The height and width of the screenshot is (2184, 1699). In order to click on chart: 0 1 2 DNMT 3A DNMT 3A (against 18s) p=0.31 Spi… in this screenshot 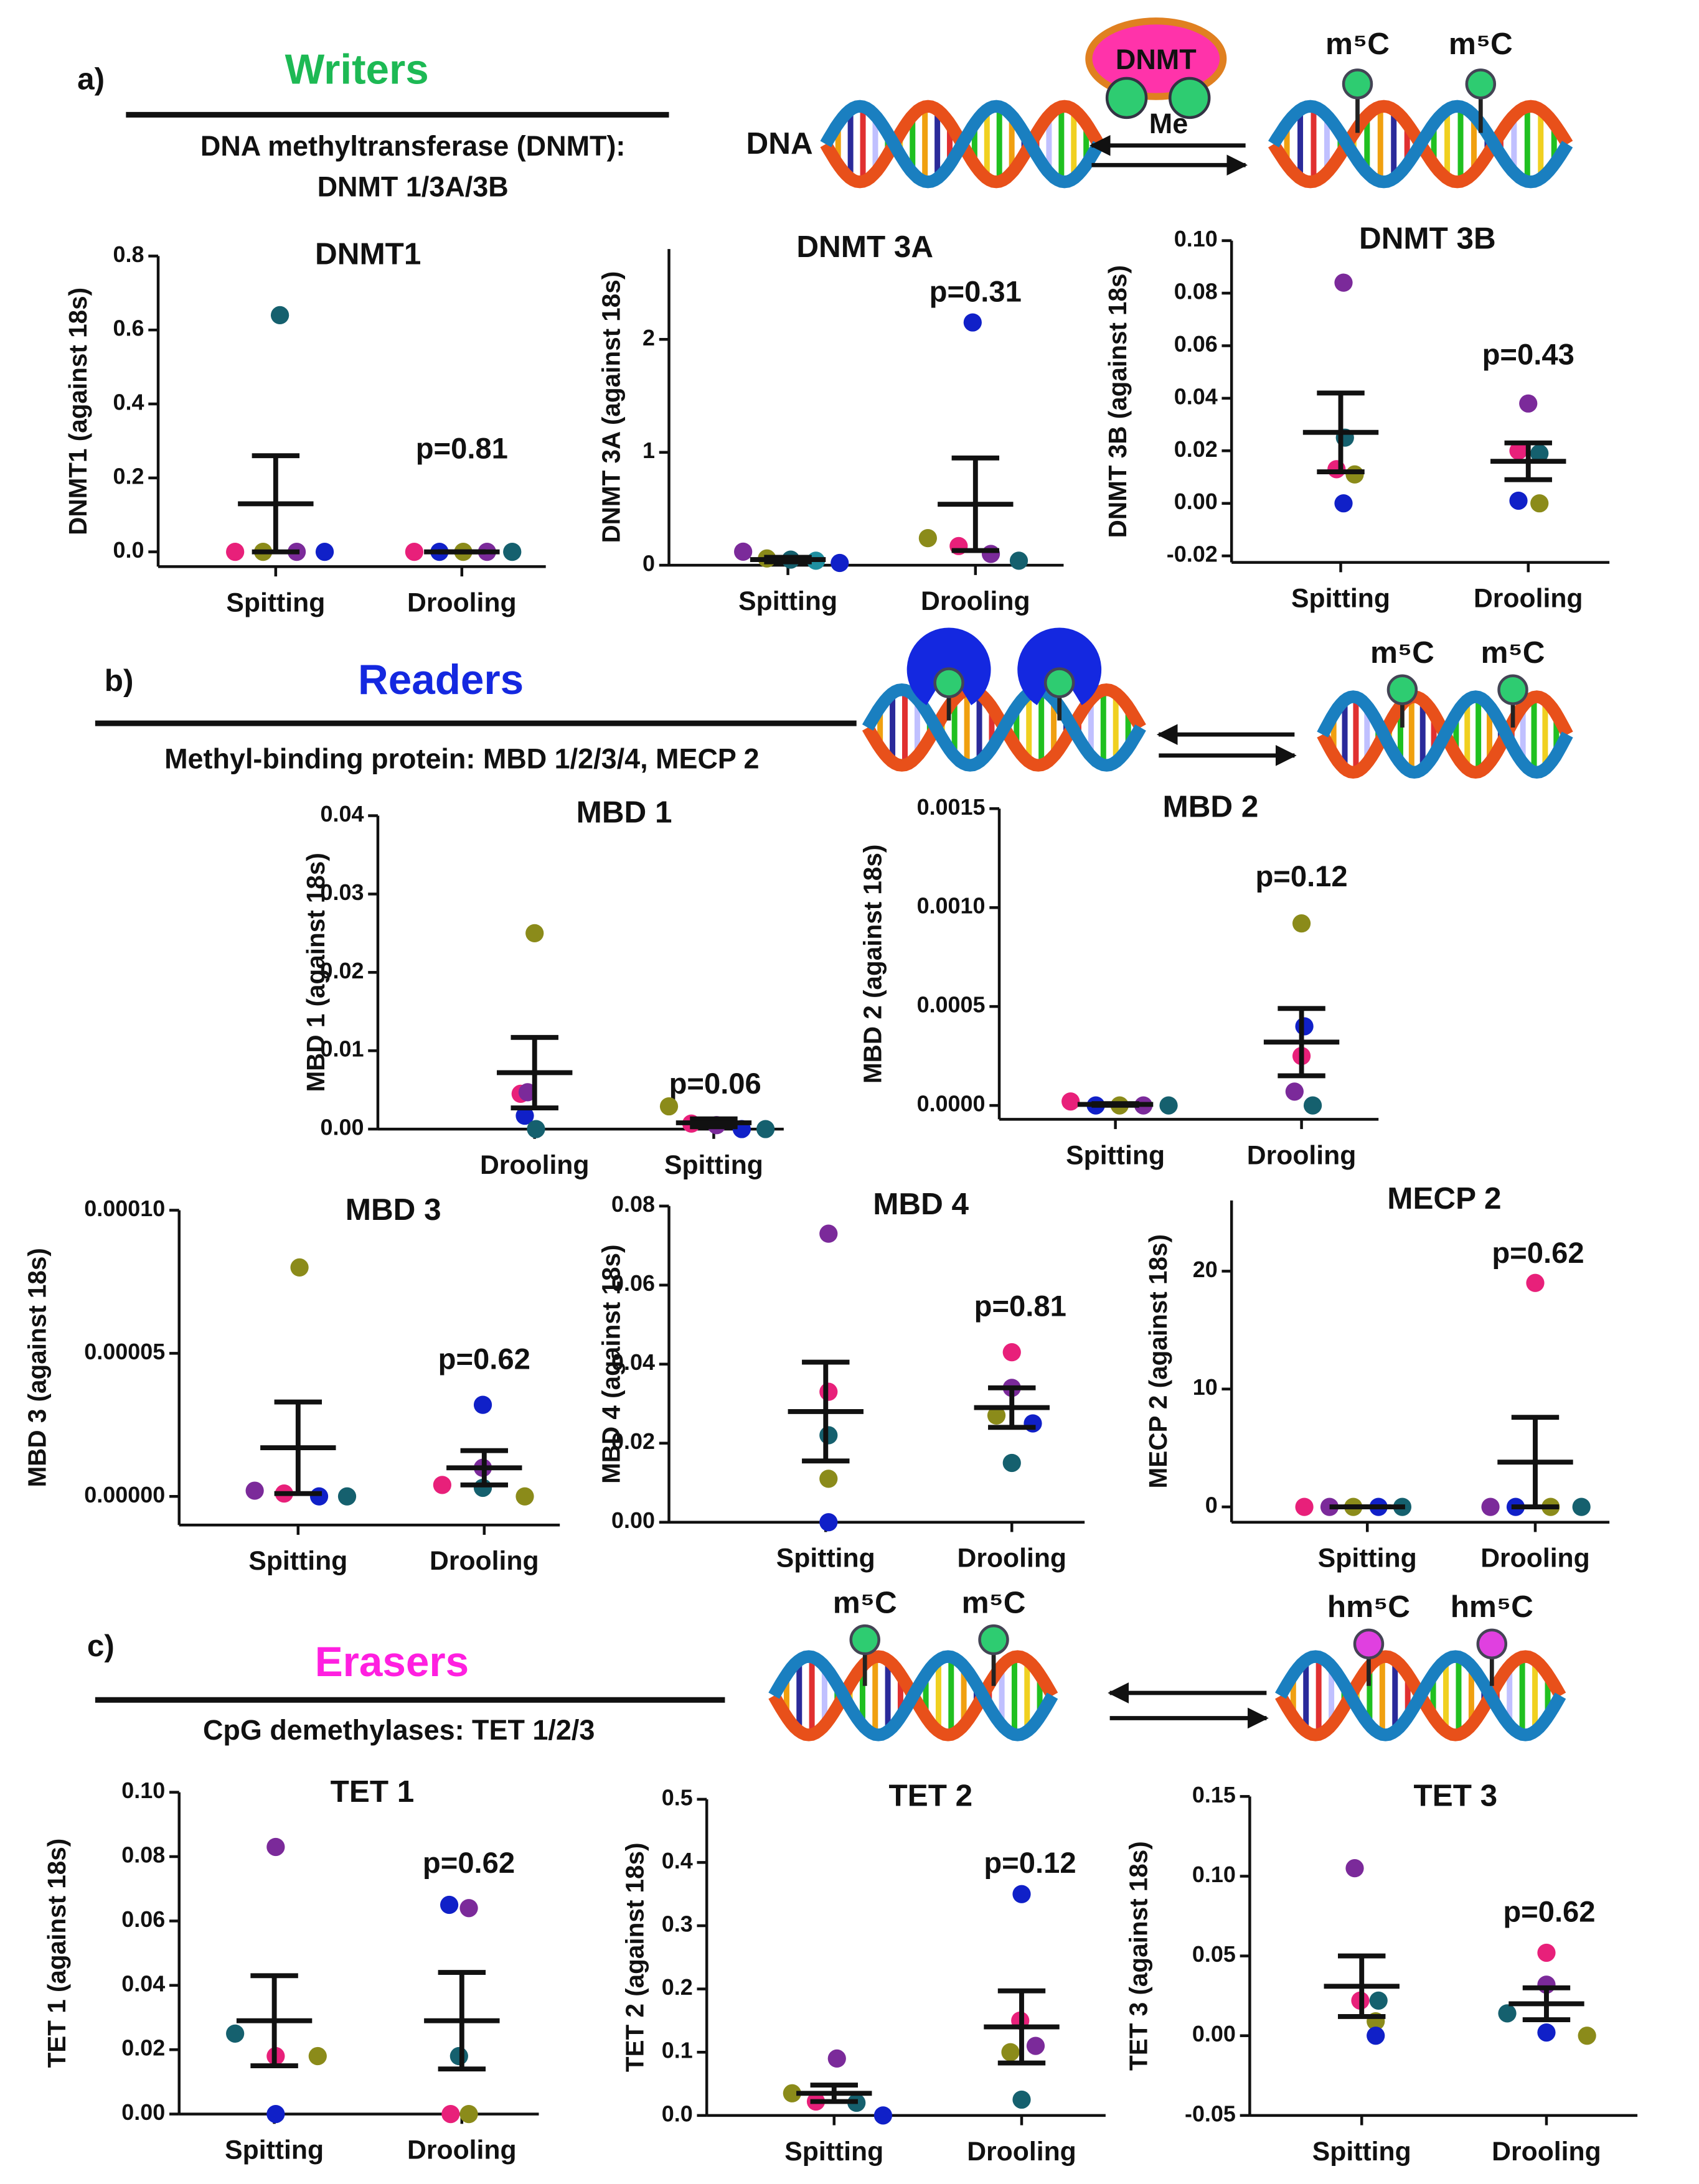, I will do `click(830, 423)`.